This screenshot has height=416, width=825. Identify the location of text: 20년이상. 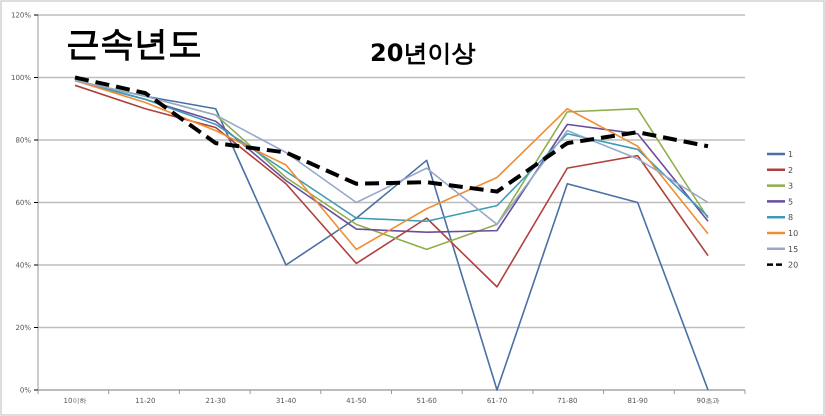
(423, 53).